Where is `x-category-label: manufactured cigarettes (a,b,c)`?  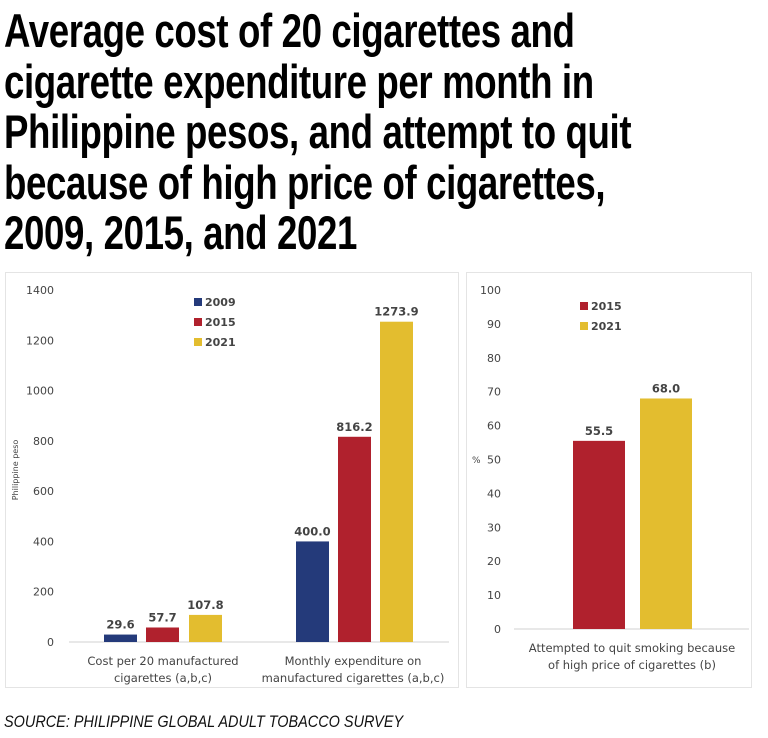 x-category-label: manufactured cigarettes (a,b,c) is located at coordinates (353, 678).